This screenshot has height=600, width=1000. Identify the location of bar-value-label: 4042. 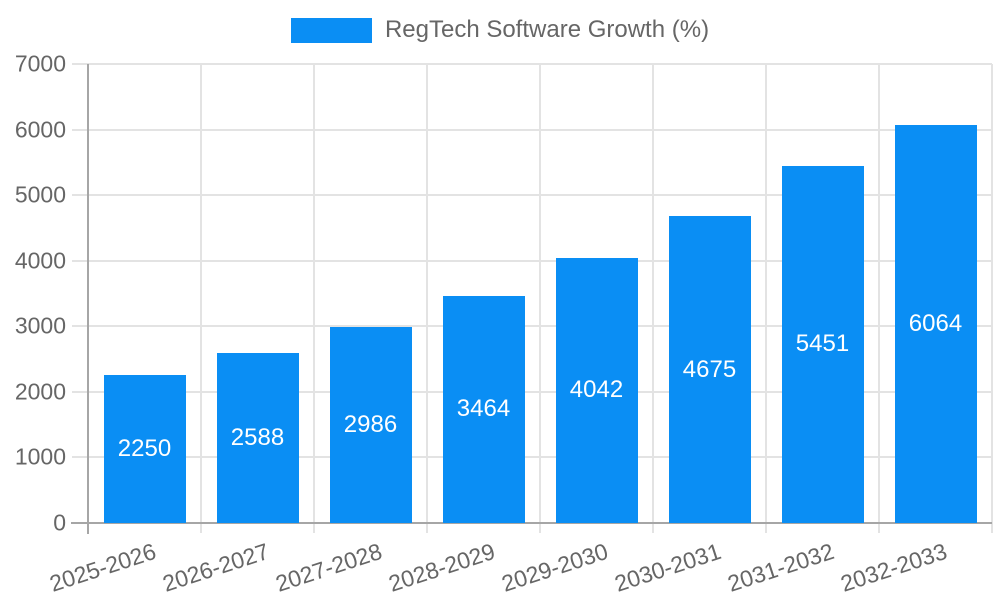
(596, 390).